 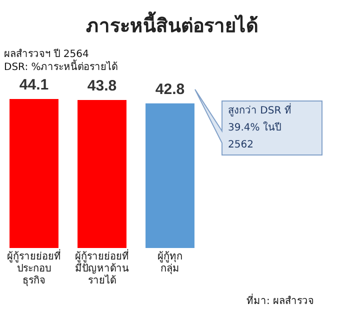 What do you see at coordinates (170, 262) in the screenshot?
I see `x-tick-label: ผู้กู้ทุก กลุ่ม` at bounding box center [170, 262].